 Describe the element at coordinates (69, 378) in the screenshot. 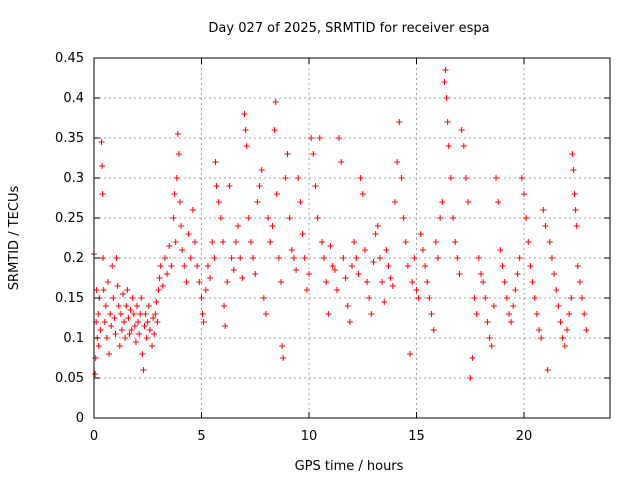

I see `y-tick-label: 0.05` at that location.